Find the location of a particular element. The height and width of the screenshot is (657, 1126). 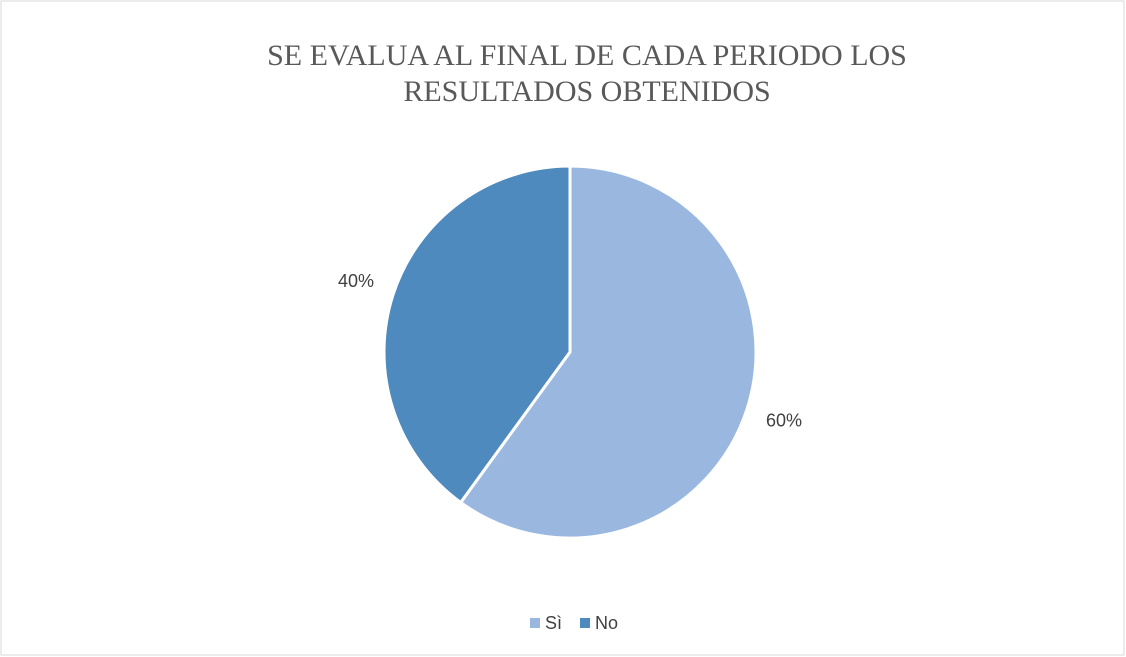

data-label: 60% is located at coordinates (784, 420).